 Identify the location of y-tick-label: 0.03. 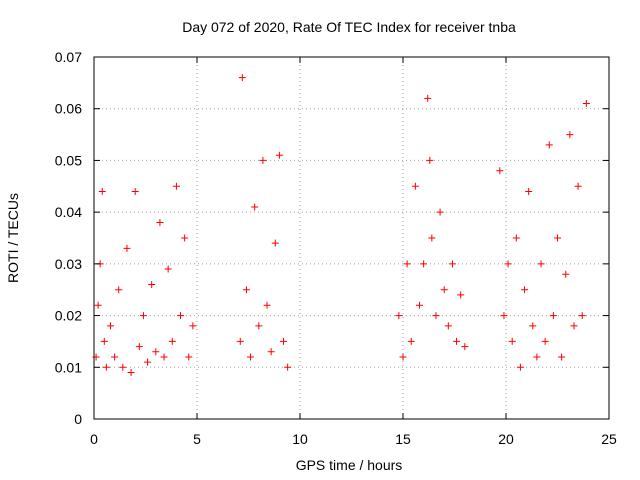
(68, 264).